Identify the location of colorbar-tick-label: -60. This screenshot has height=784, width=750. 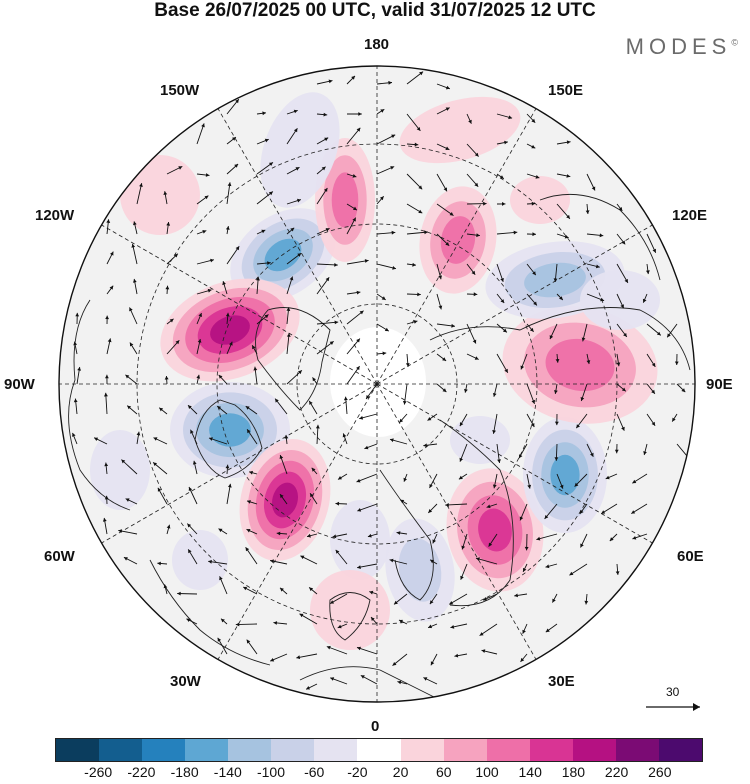
(314, 772).